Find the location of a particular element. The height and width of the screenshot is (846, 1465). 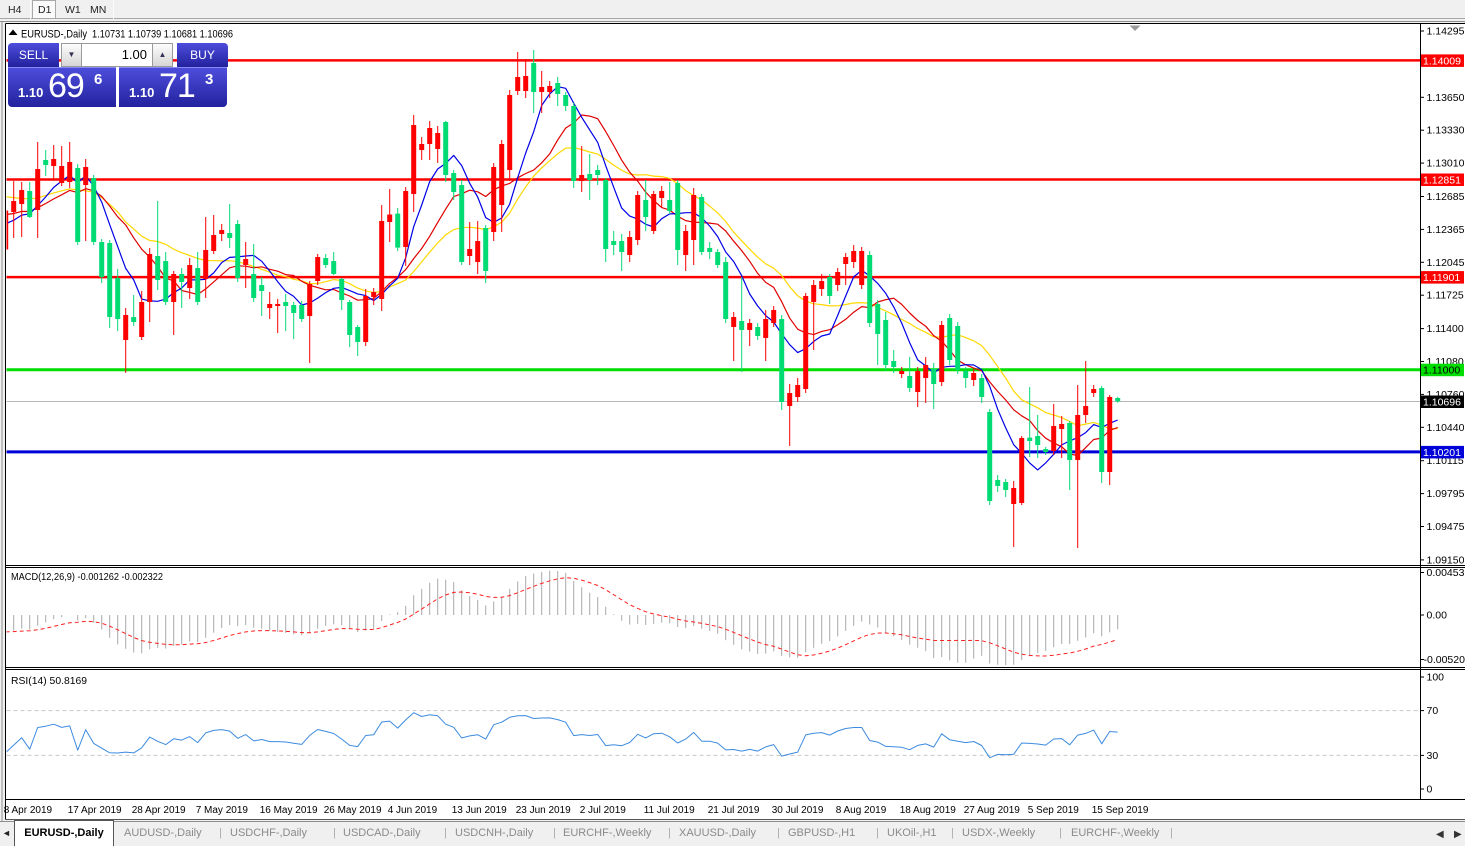

svg-text: EURUSD-,Daily is located at coordinates (54, 35).